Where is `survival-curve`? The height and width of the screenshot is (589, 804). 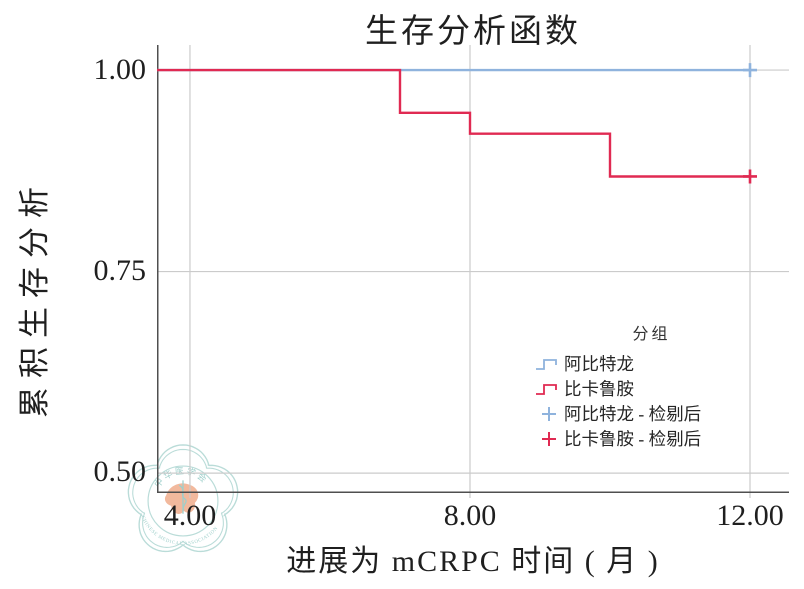
survival-curve is located at coordinates (453, 123).